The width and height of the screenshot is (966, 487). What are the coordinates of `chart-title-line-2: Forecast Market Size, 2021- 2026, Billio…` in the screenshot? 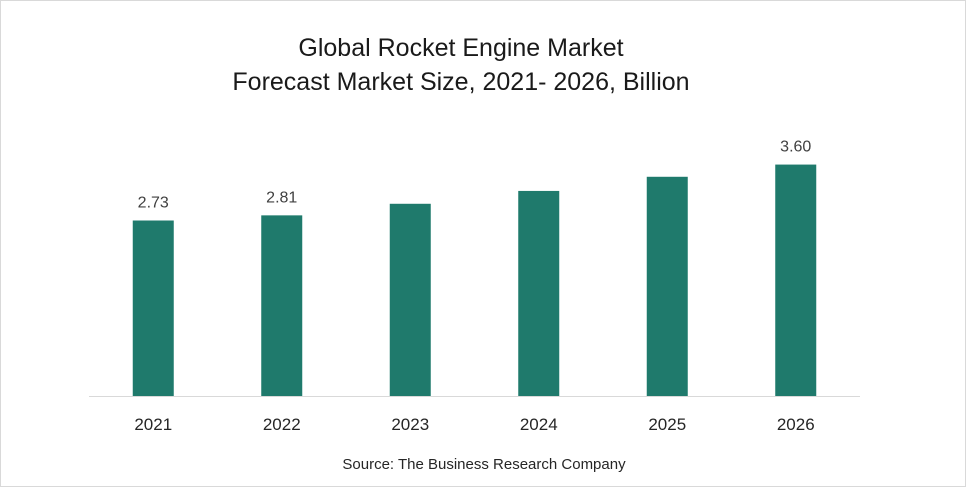 It's located at (460, 82).